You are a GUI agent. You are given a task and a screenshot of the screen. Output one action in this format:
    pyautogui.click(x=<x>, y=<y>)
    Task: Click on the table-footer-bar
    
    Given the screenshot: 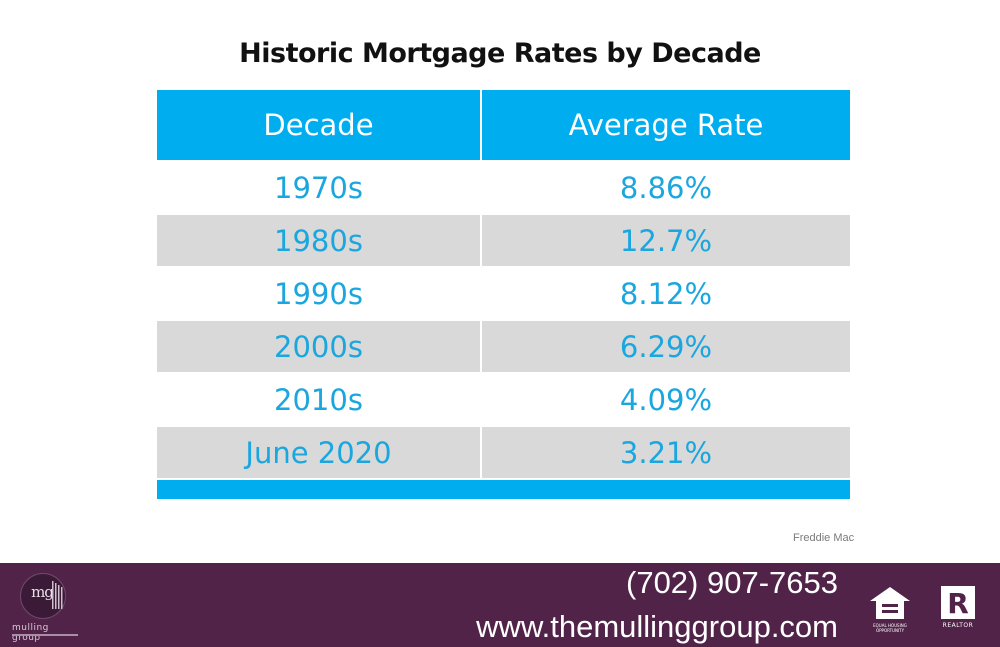 What is the action you would take?
    pyautogui.click(x=503, y=488)
    